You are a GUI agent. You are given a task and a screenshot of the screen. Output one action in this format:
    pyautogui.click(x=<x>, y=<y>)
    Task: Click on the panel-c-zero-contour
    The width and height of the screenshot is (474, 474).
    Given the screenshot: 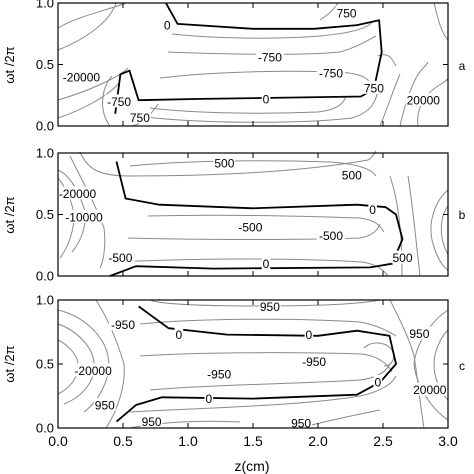 What is the action you would take?
    pyautogui.click(x=256, y=364)
    